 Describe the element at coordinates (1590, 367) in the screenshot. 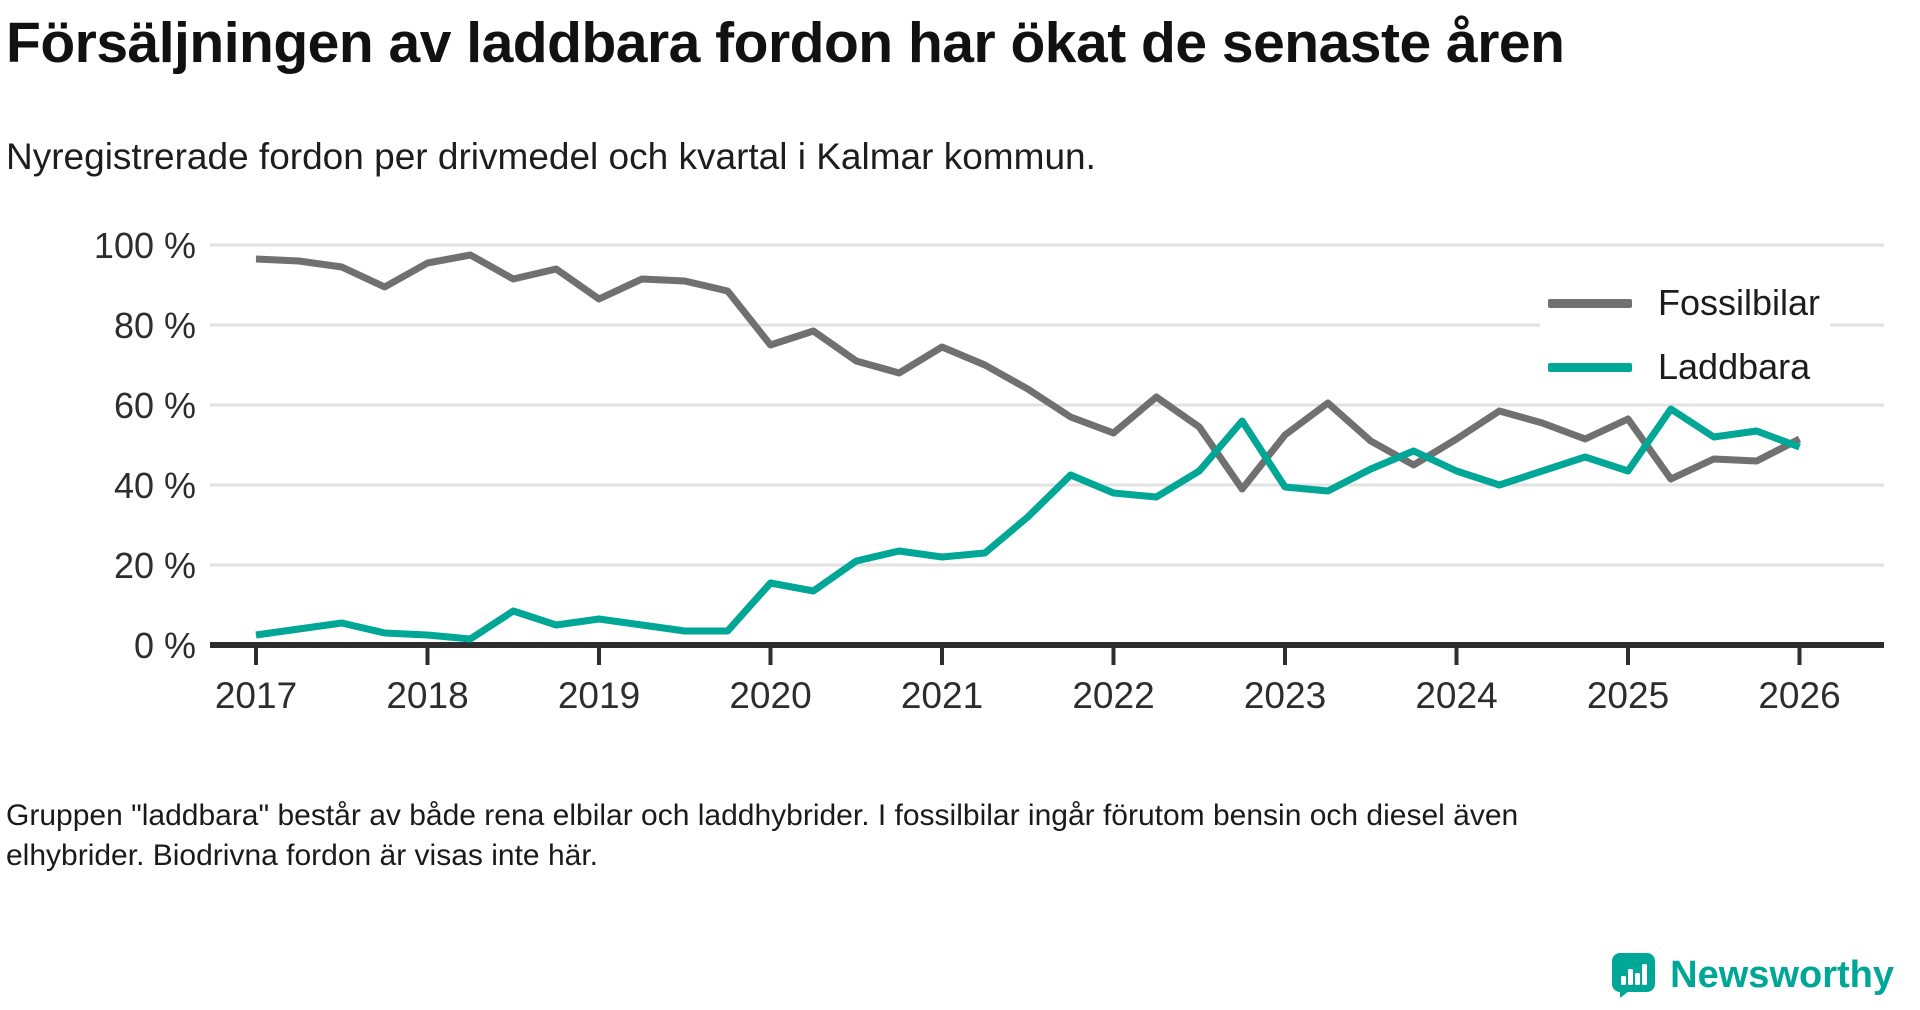

I see `laddbara-line-swatch` at that location.